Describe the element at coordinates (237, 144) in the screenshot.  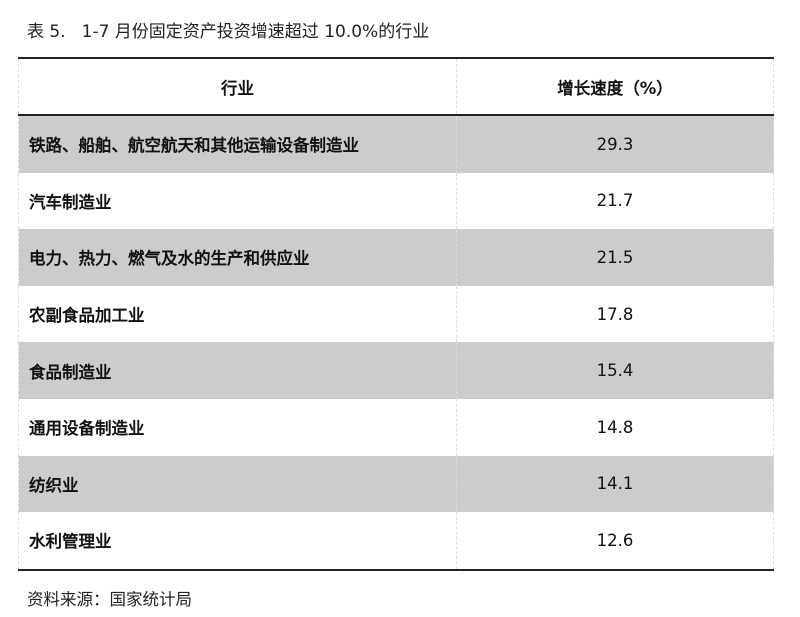
I see `industry-cell: 铁路、船舶、航空航天和其他运输设备制造业` at that location.